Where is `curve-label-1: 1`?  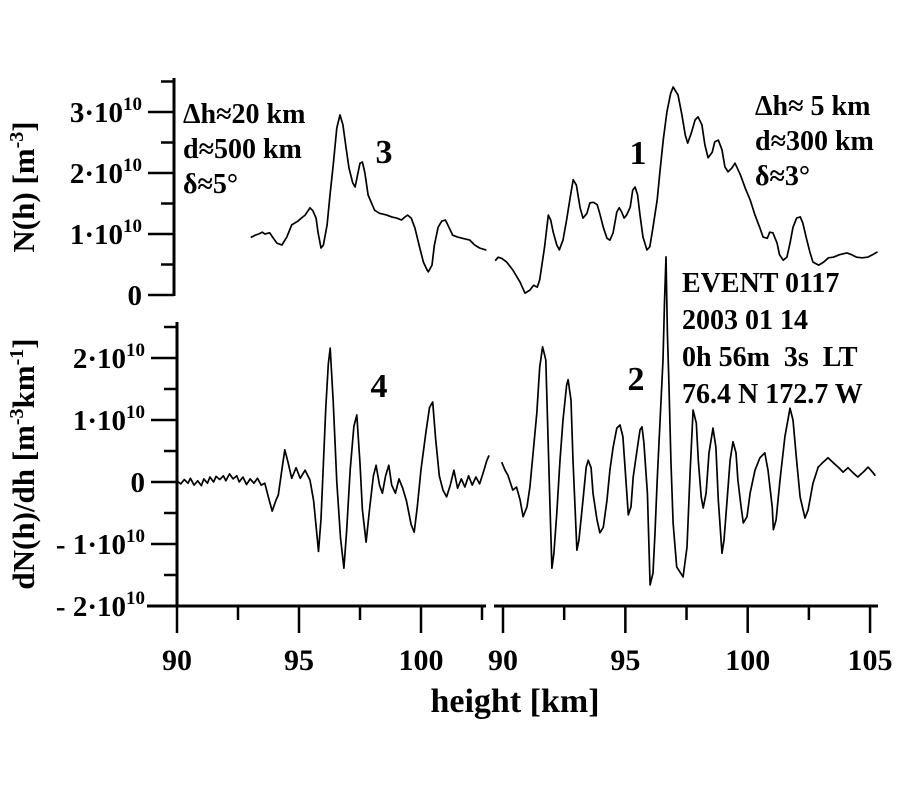
curve-label-1: 1 is located at coordinates (638, 153).